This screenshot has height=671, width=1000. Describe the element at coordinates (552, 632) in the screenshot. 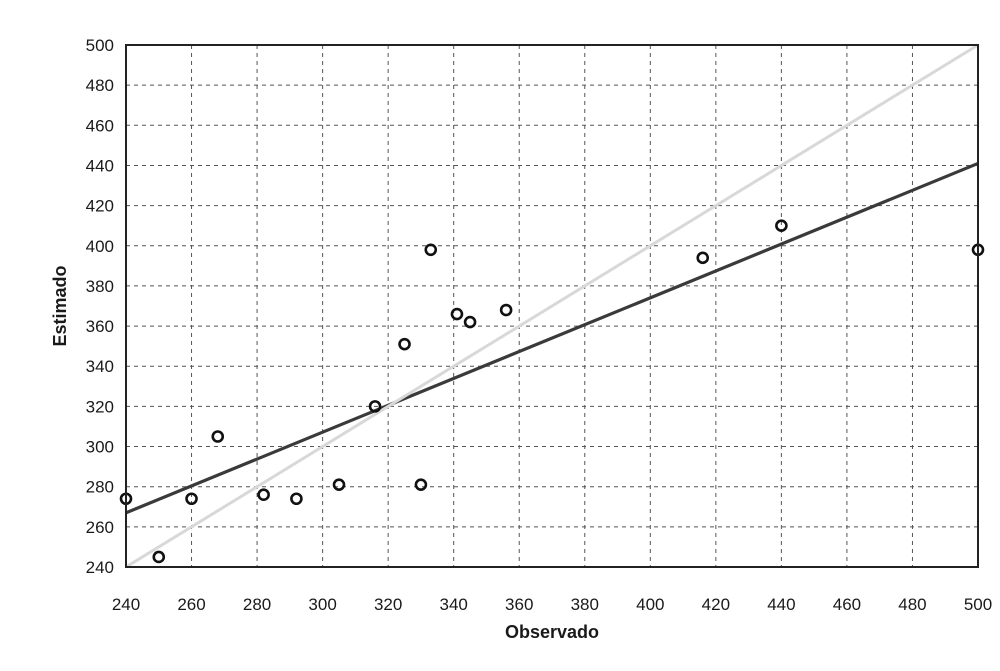

I see `x-axis-title: Observado` at that location.